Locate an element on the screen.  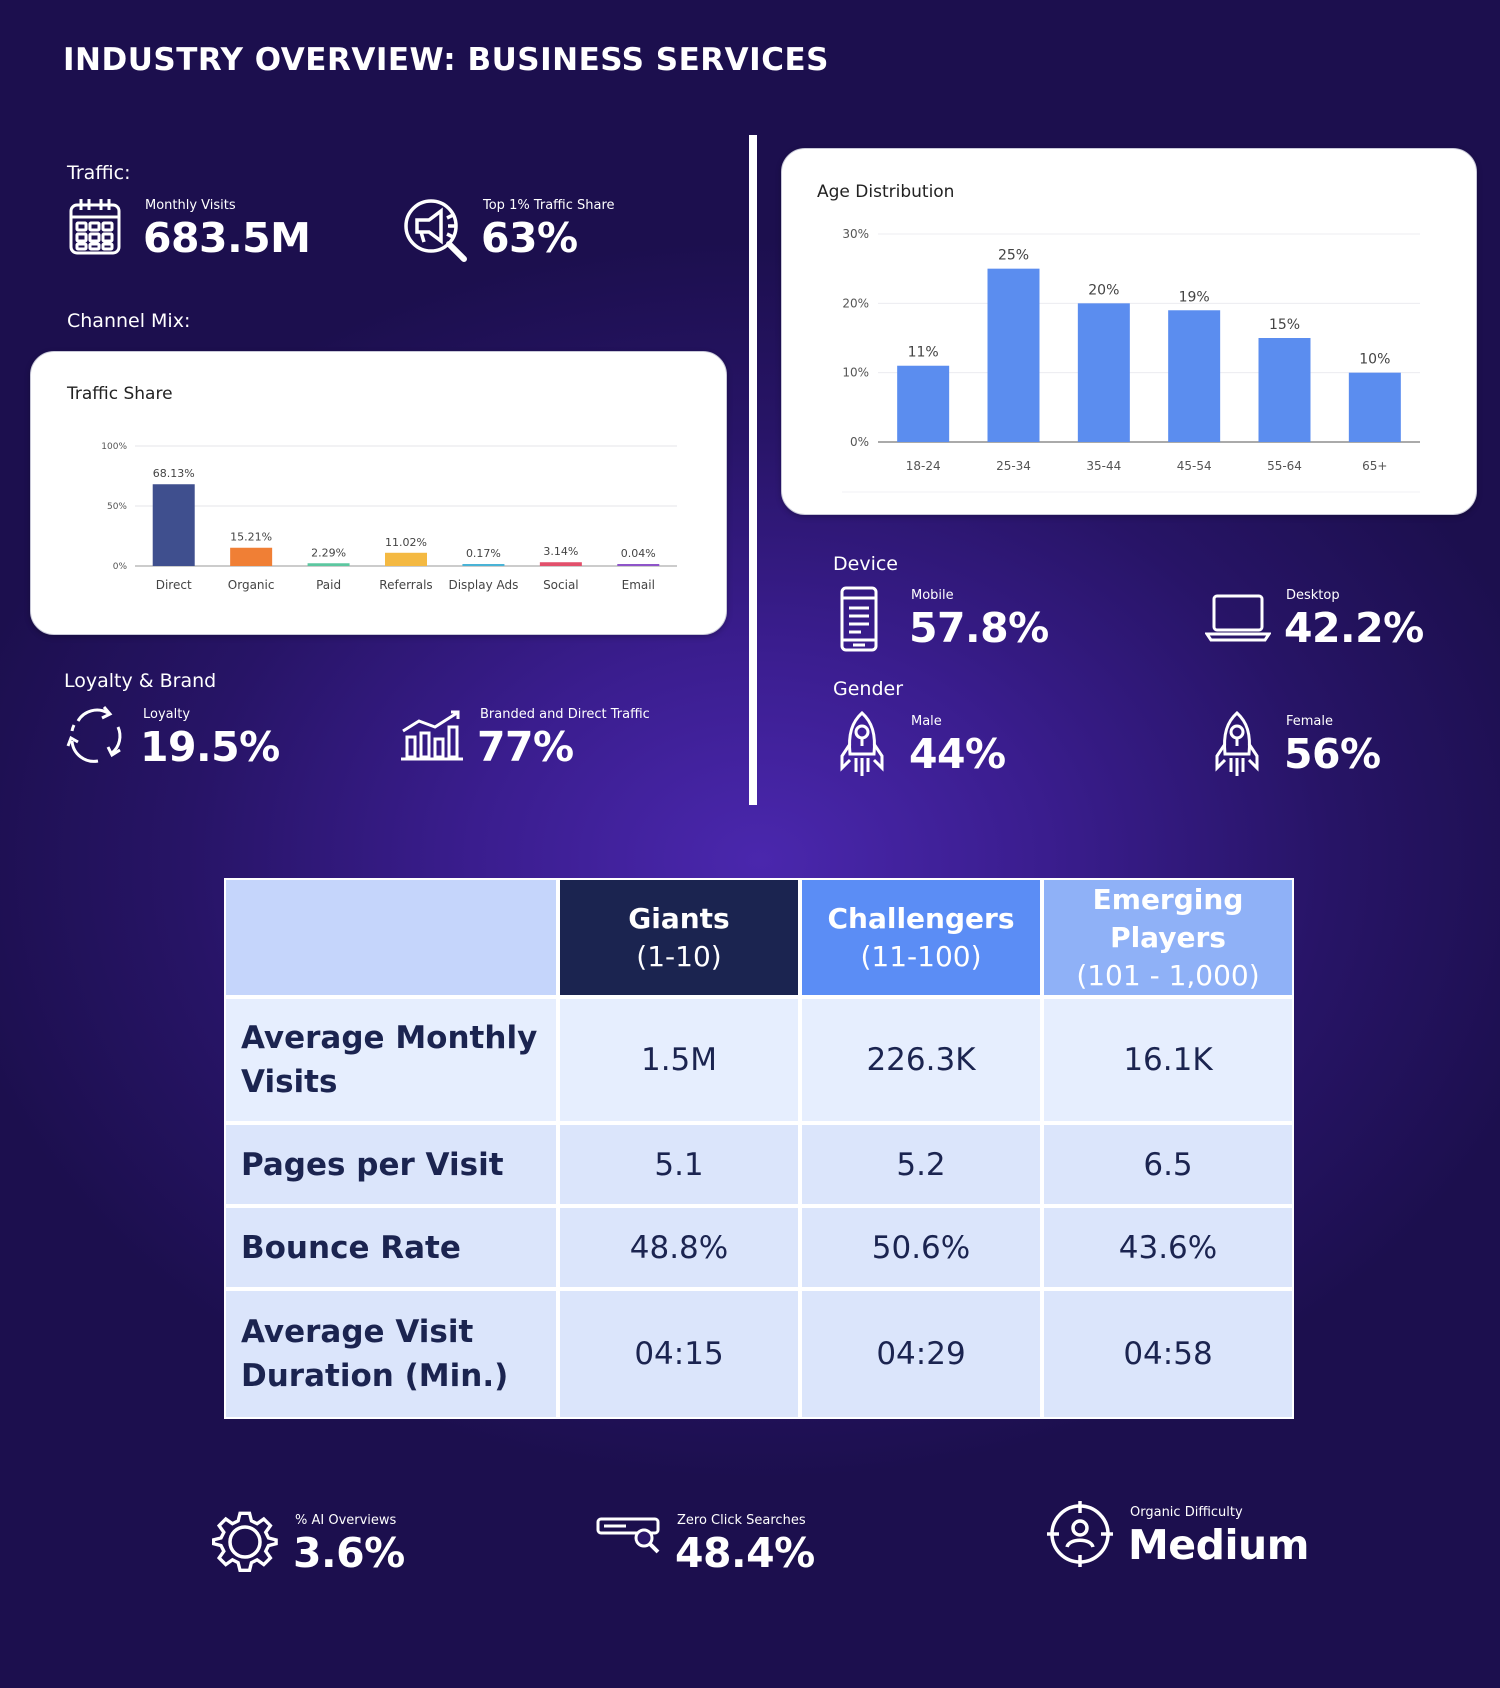
age-distribution-title: Age Distribution is located at coordinates (886, 192).